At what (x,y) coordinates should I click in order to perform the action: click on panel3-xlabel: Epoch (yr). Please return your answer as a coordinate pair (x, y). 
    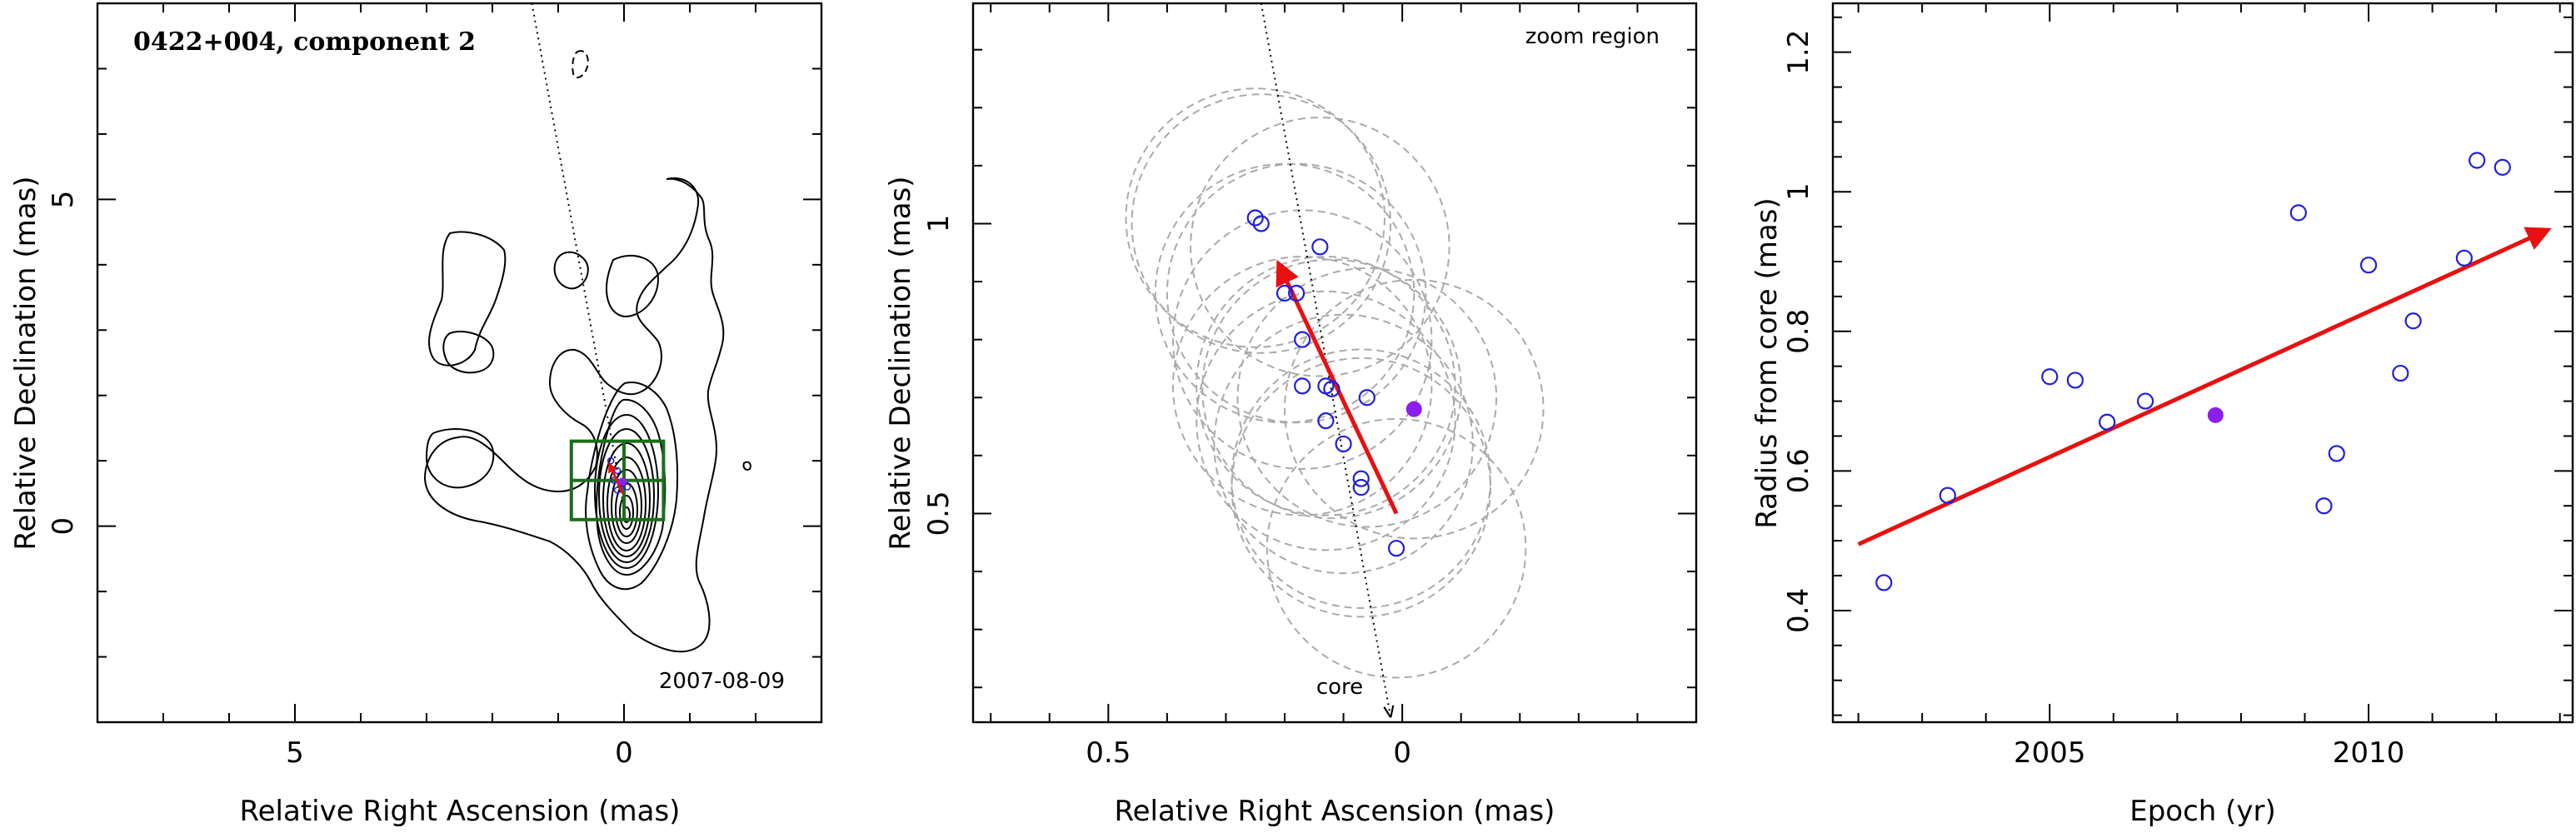
    Looking at the image, I should click on (2202, 811).